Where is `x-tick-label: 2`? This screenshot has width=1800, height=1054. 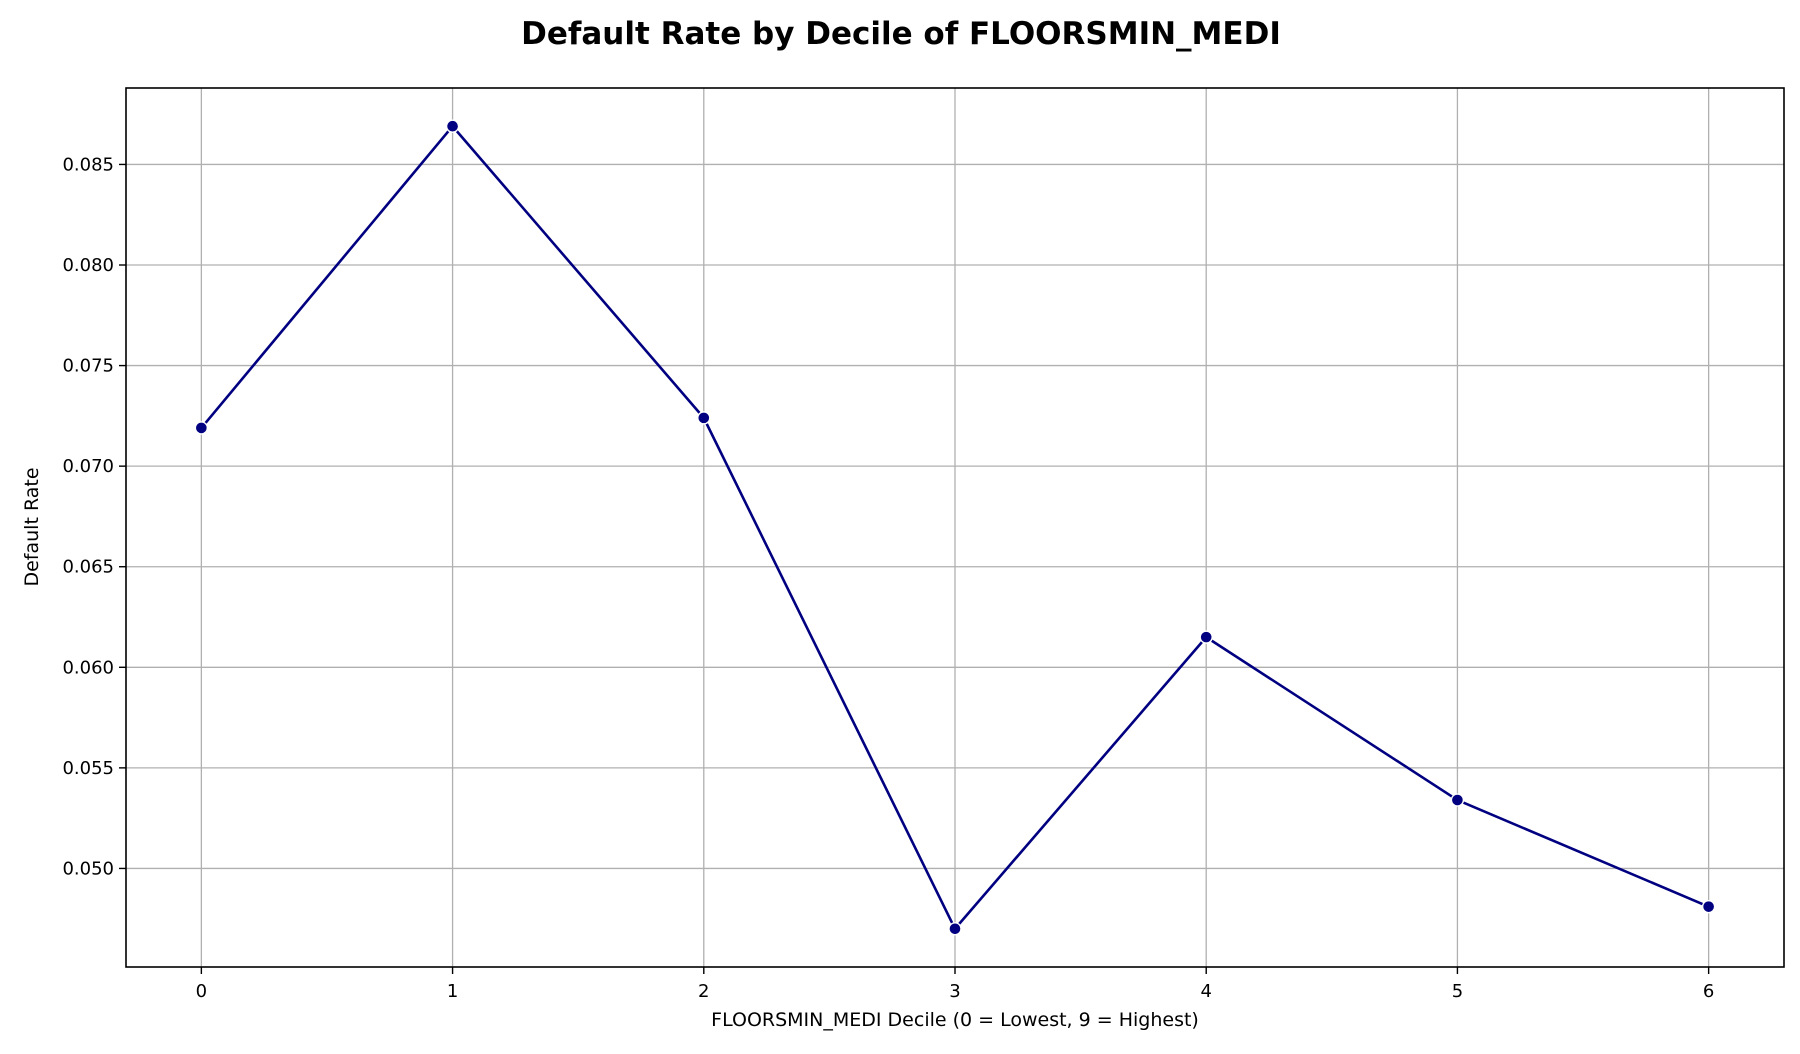 x-tick-label: 2 is located at coordinates (703, 991).